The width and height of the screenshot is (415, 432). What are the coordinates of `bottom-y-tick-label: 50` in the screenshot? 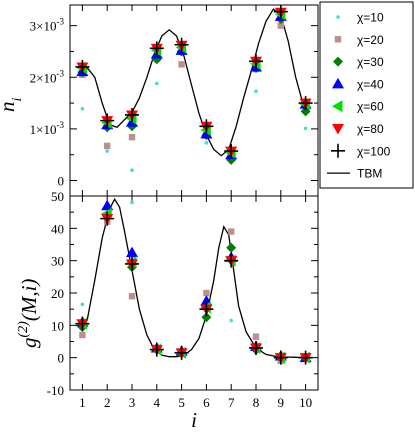 It's located at (57, 196).